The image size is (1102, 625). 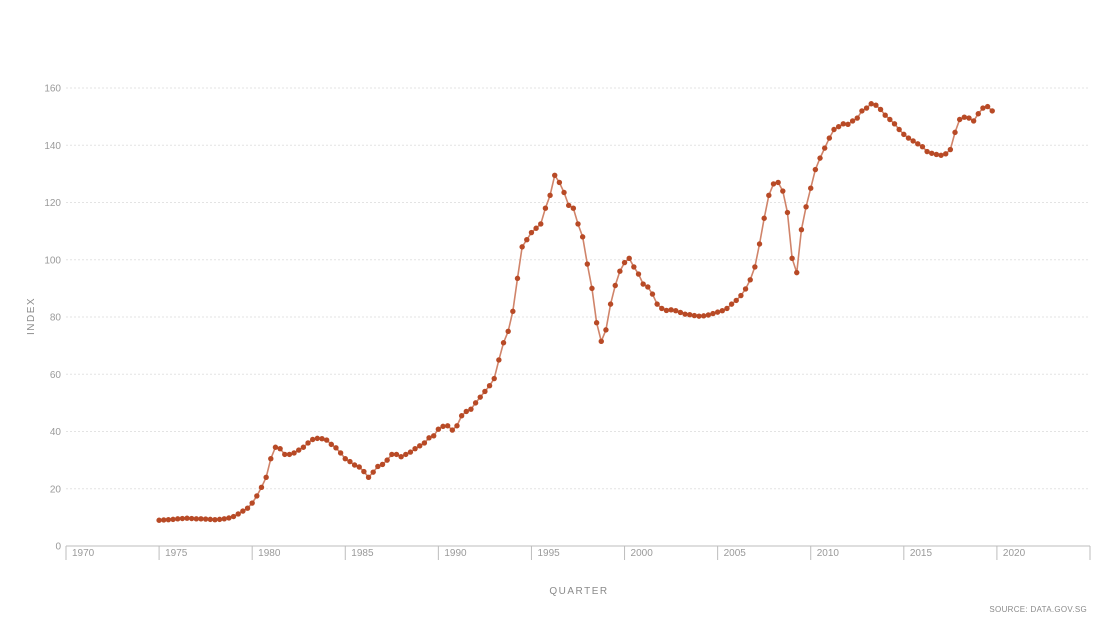 I want to click on y-tick-label: 160, so click(x=52, y=89).